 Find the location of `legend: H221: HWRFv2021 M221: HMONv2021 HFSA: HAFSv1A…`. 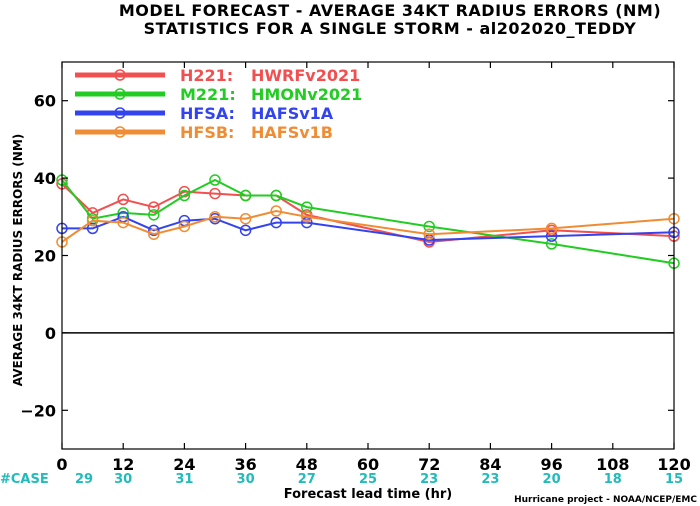

legend: H221: HWRFv2021 M221: HMONv2021 HFSA: HAFSv1A… is located at coordinates (218, 104).